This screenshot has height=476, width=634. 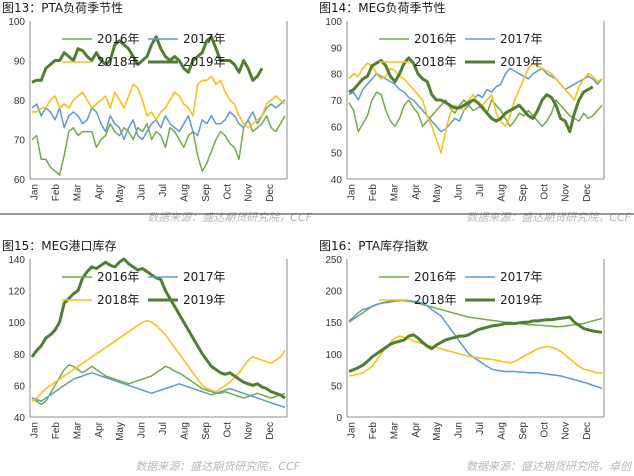 What do you see at coordinates (382, 8) in the screenshot?
I see `chart-title: 图14：MEG负荷季节性` at bounding box center [382, 8].